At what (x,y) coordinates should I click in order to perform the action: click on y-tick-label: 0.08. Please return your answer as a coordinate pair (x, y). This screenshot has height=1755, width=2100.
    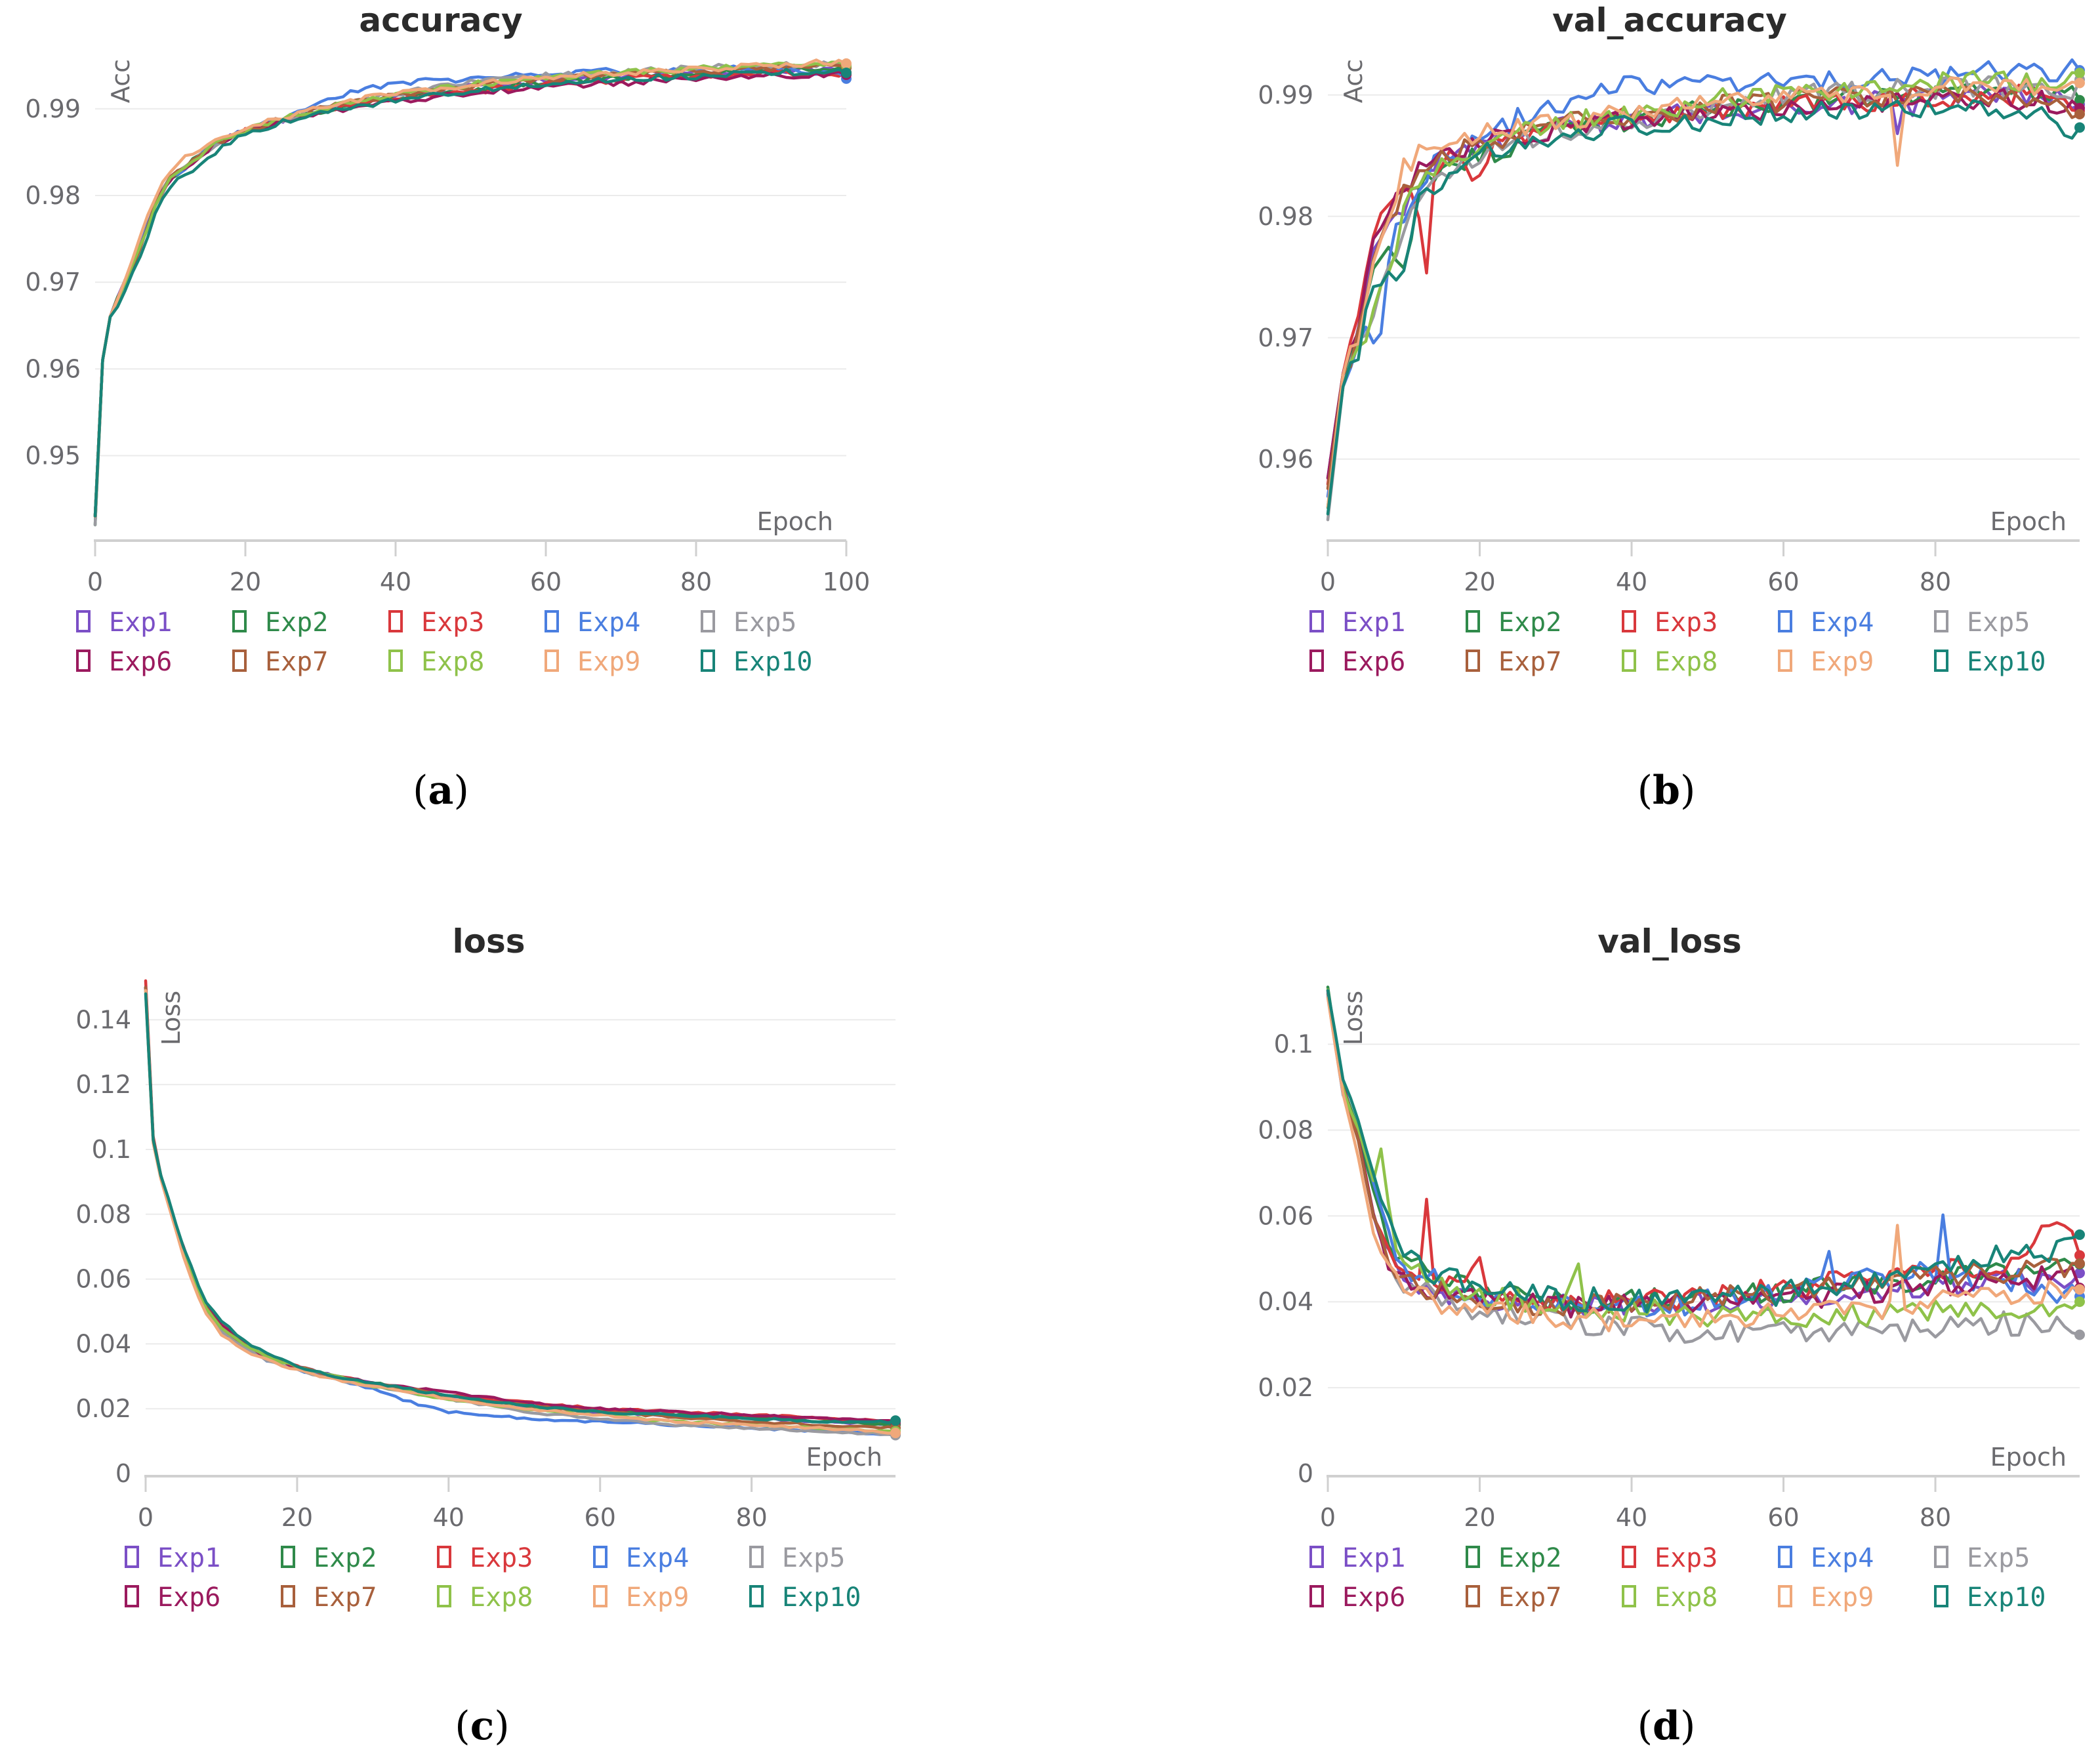
    Looking at the image, I should click on (1285, 1129).